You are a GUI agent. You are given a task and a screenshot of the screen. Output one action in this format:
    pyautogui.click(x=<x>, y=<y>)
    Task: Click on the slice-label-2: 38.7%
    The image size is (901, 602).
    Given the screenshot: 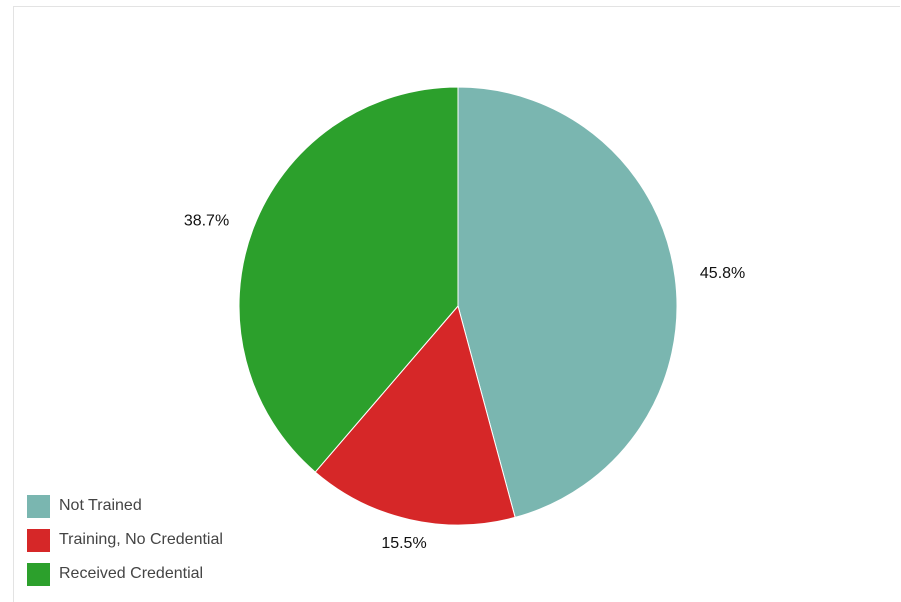 What is the action you would take?
    pyautogui.click(x=206, y=220)
    